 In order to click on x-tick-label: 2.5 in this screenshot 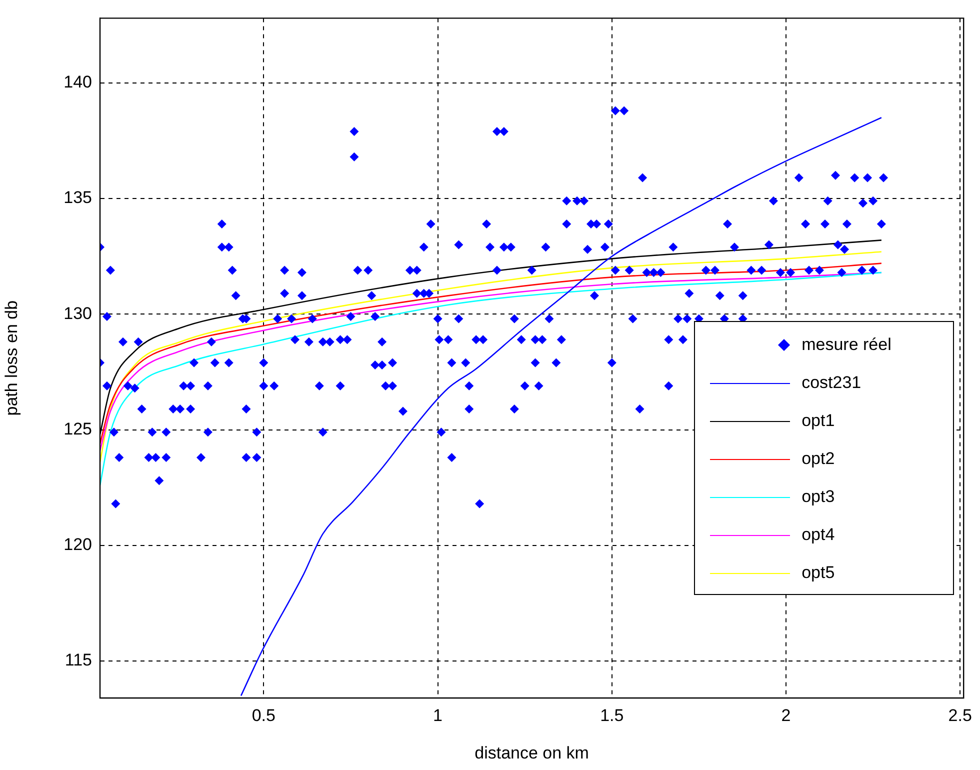, I will do `click(960, 715)`.